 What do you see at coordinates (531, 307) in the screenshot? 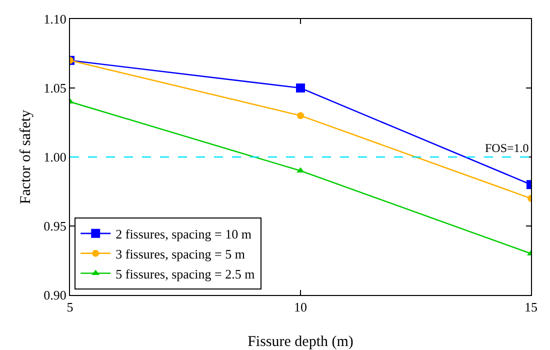
I see `x-tick-label: 15` at bounding box center [531, 307].